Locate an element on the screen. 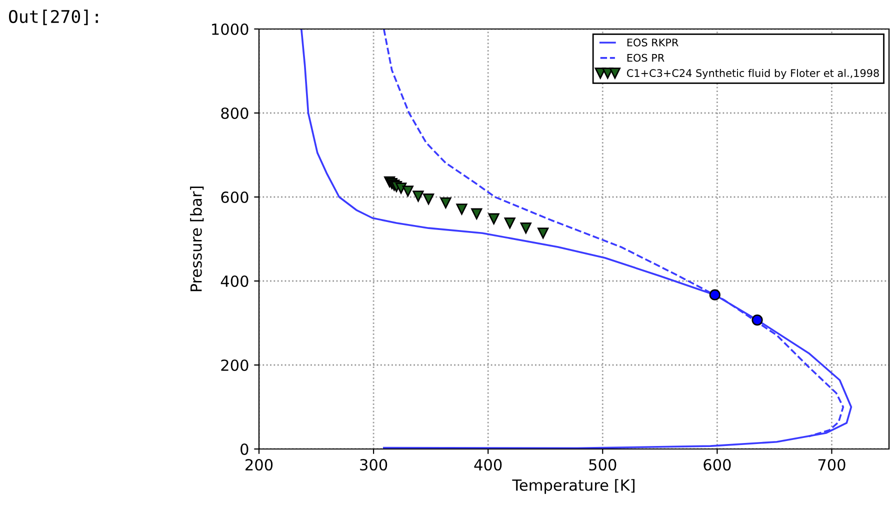 The image size is (890, 508). legend-label: C1+C3+C24 Synthetic fluid by Floter et al.,1998 is located at coordinates (752, 74).